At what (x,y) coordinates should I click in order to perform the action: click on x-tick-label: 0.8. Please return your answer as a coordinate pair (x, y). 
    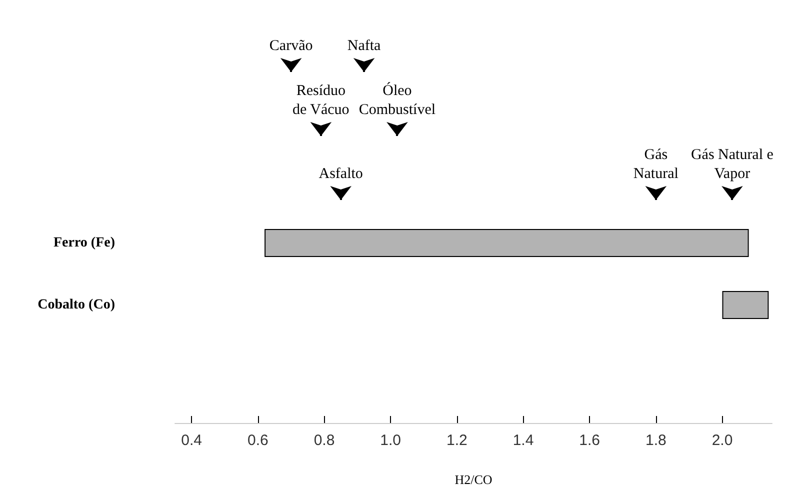
    Looking at the image, I should click on (324, 440).